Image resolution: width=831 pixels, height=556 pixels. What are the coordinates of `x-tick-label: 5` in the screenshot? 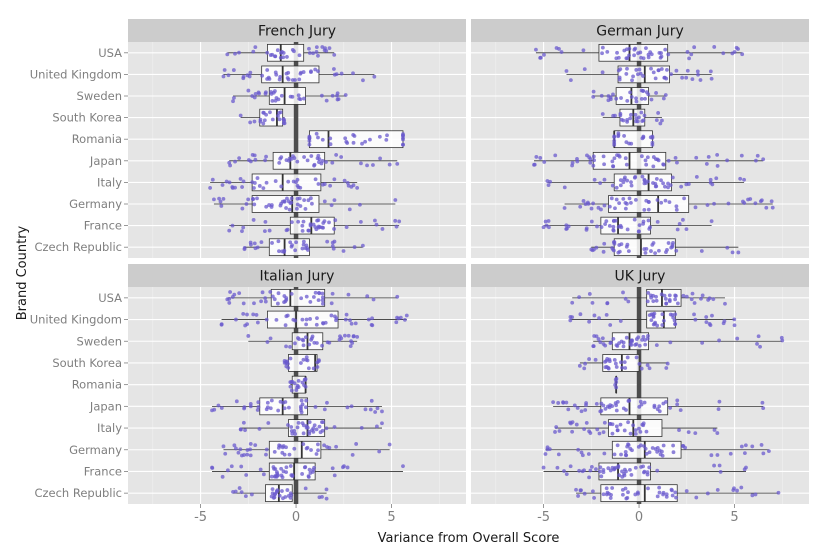 It's located at (734, 517).